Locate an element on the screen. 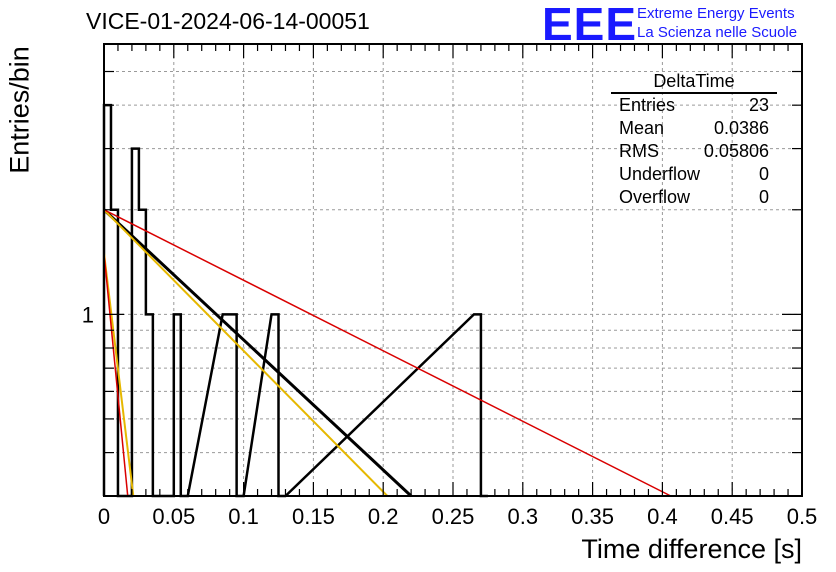  x-tick-label: 0.45 is located at coordinates (732, 516).